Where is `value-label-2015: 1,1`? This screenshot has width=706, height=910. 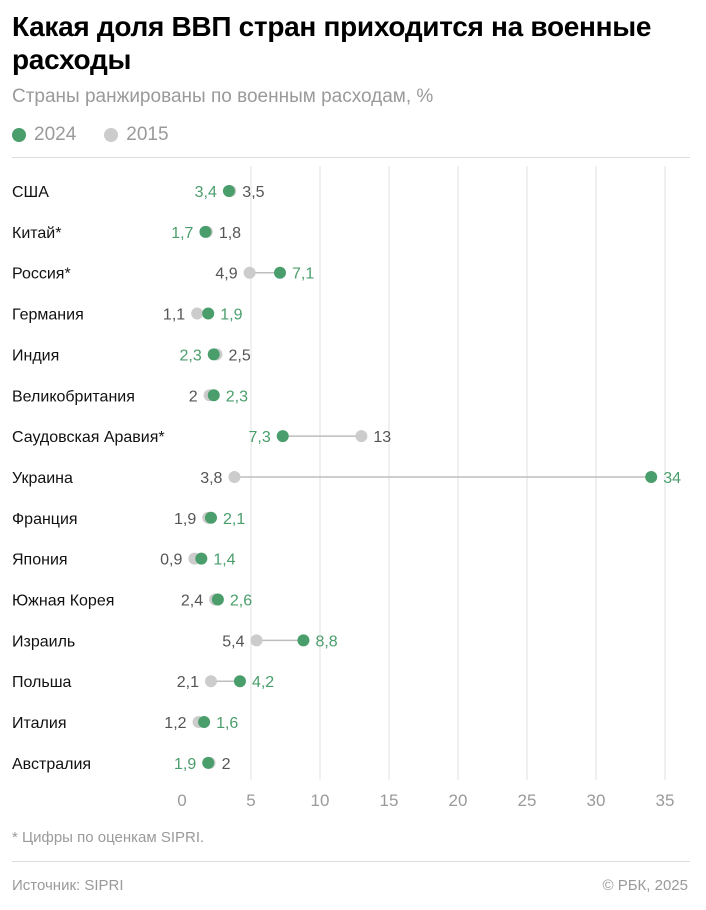
value-label-2015: 1,1 is located at coordinates (174, 315).